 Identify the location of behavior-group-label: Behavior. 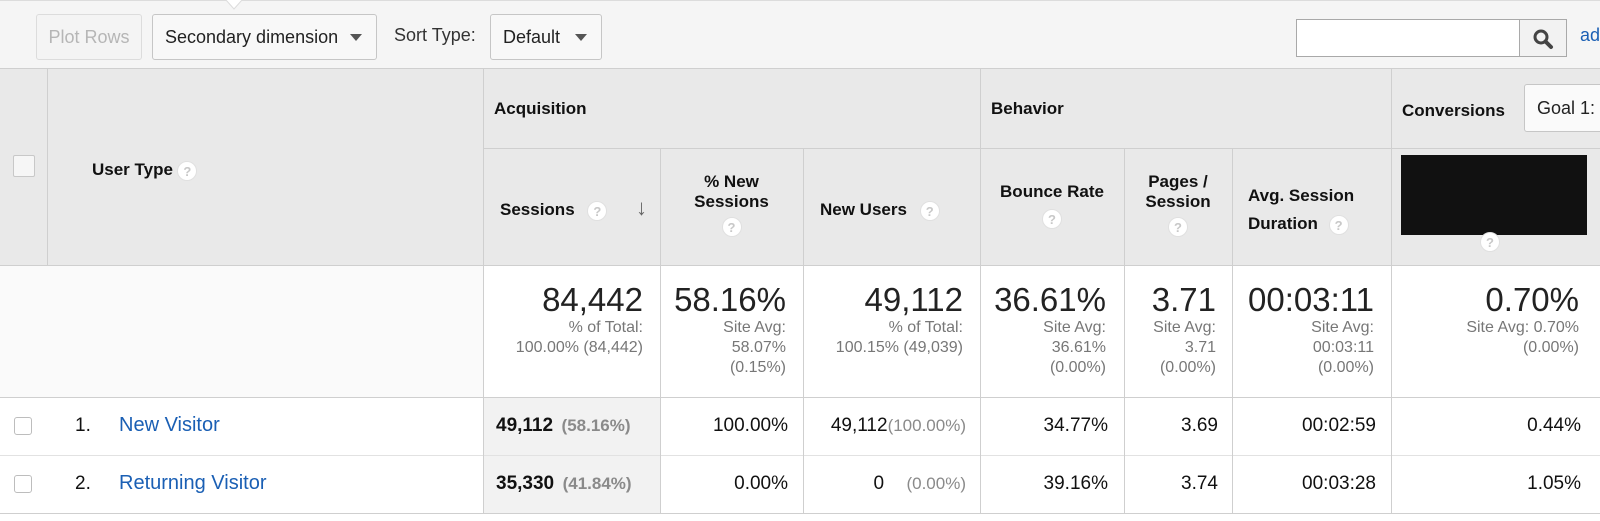
(1027, 108).